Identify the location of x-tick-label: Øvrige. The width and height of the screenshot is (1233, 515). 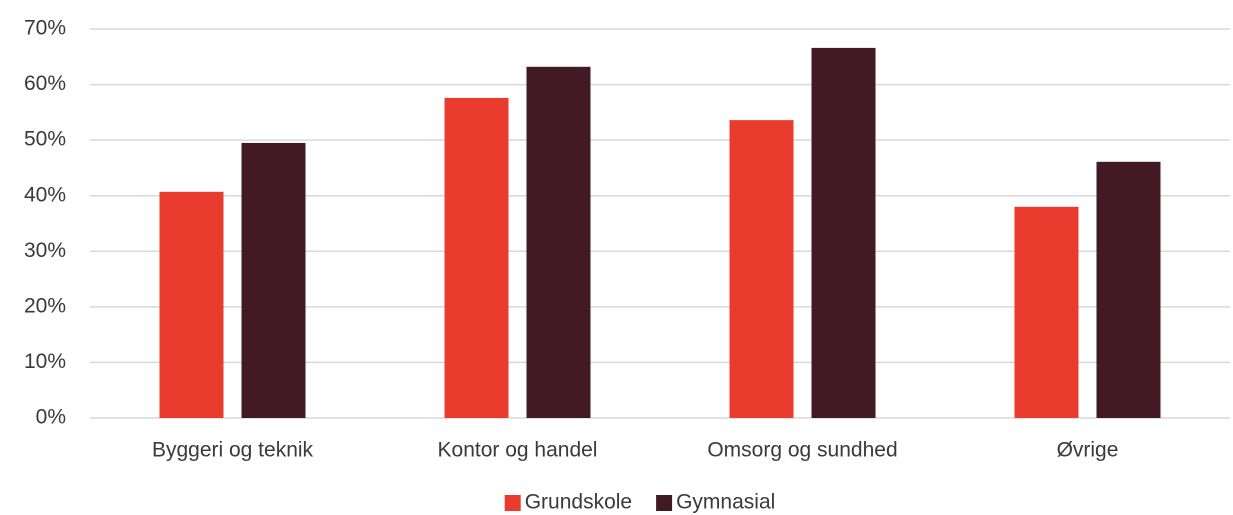
(1088, 450).